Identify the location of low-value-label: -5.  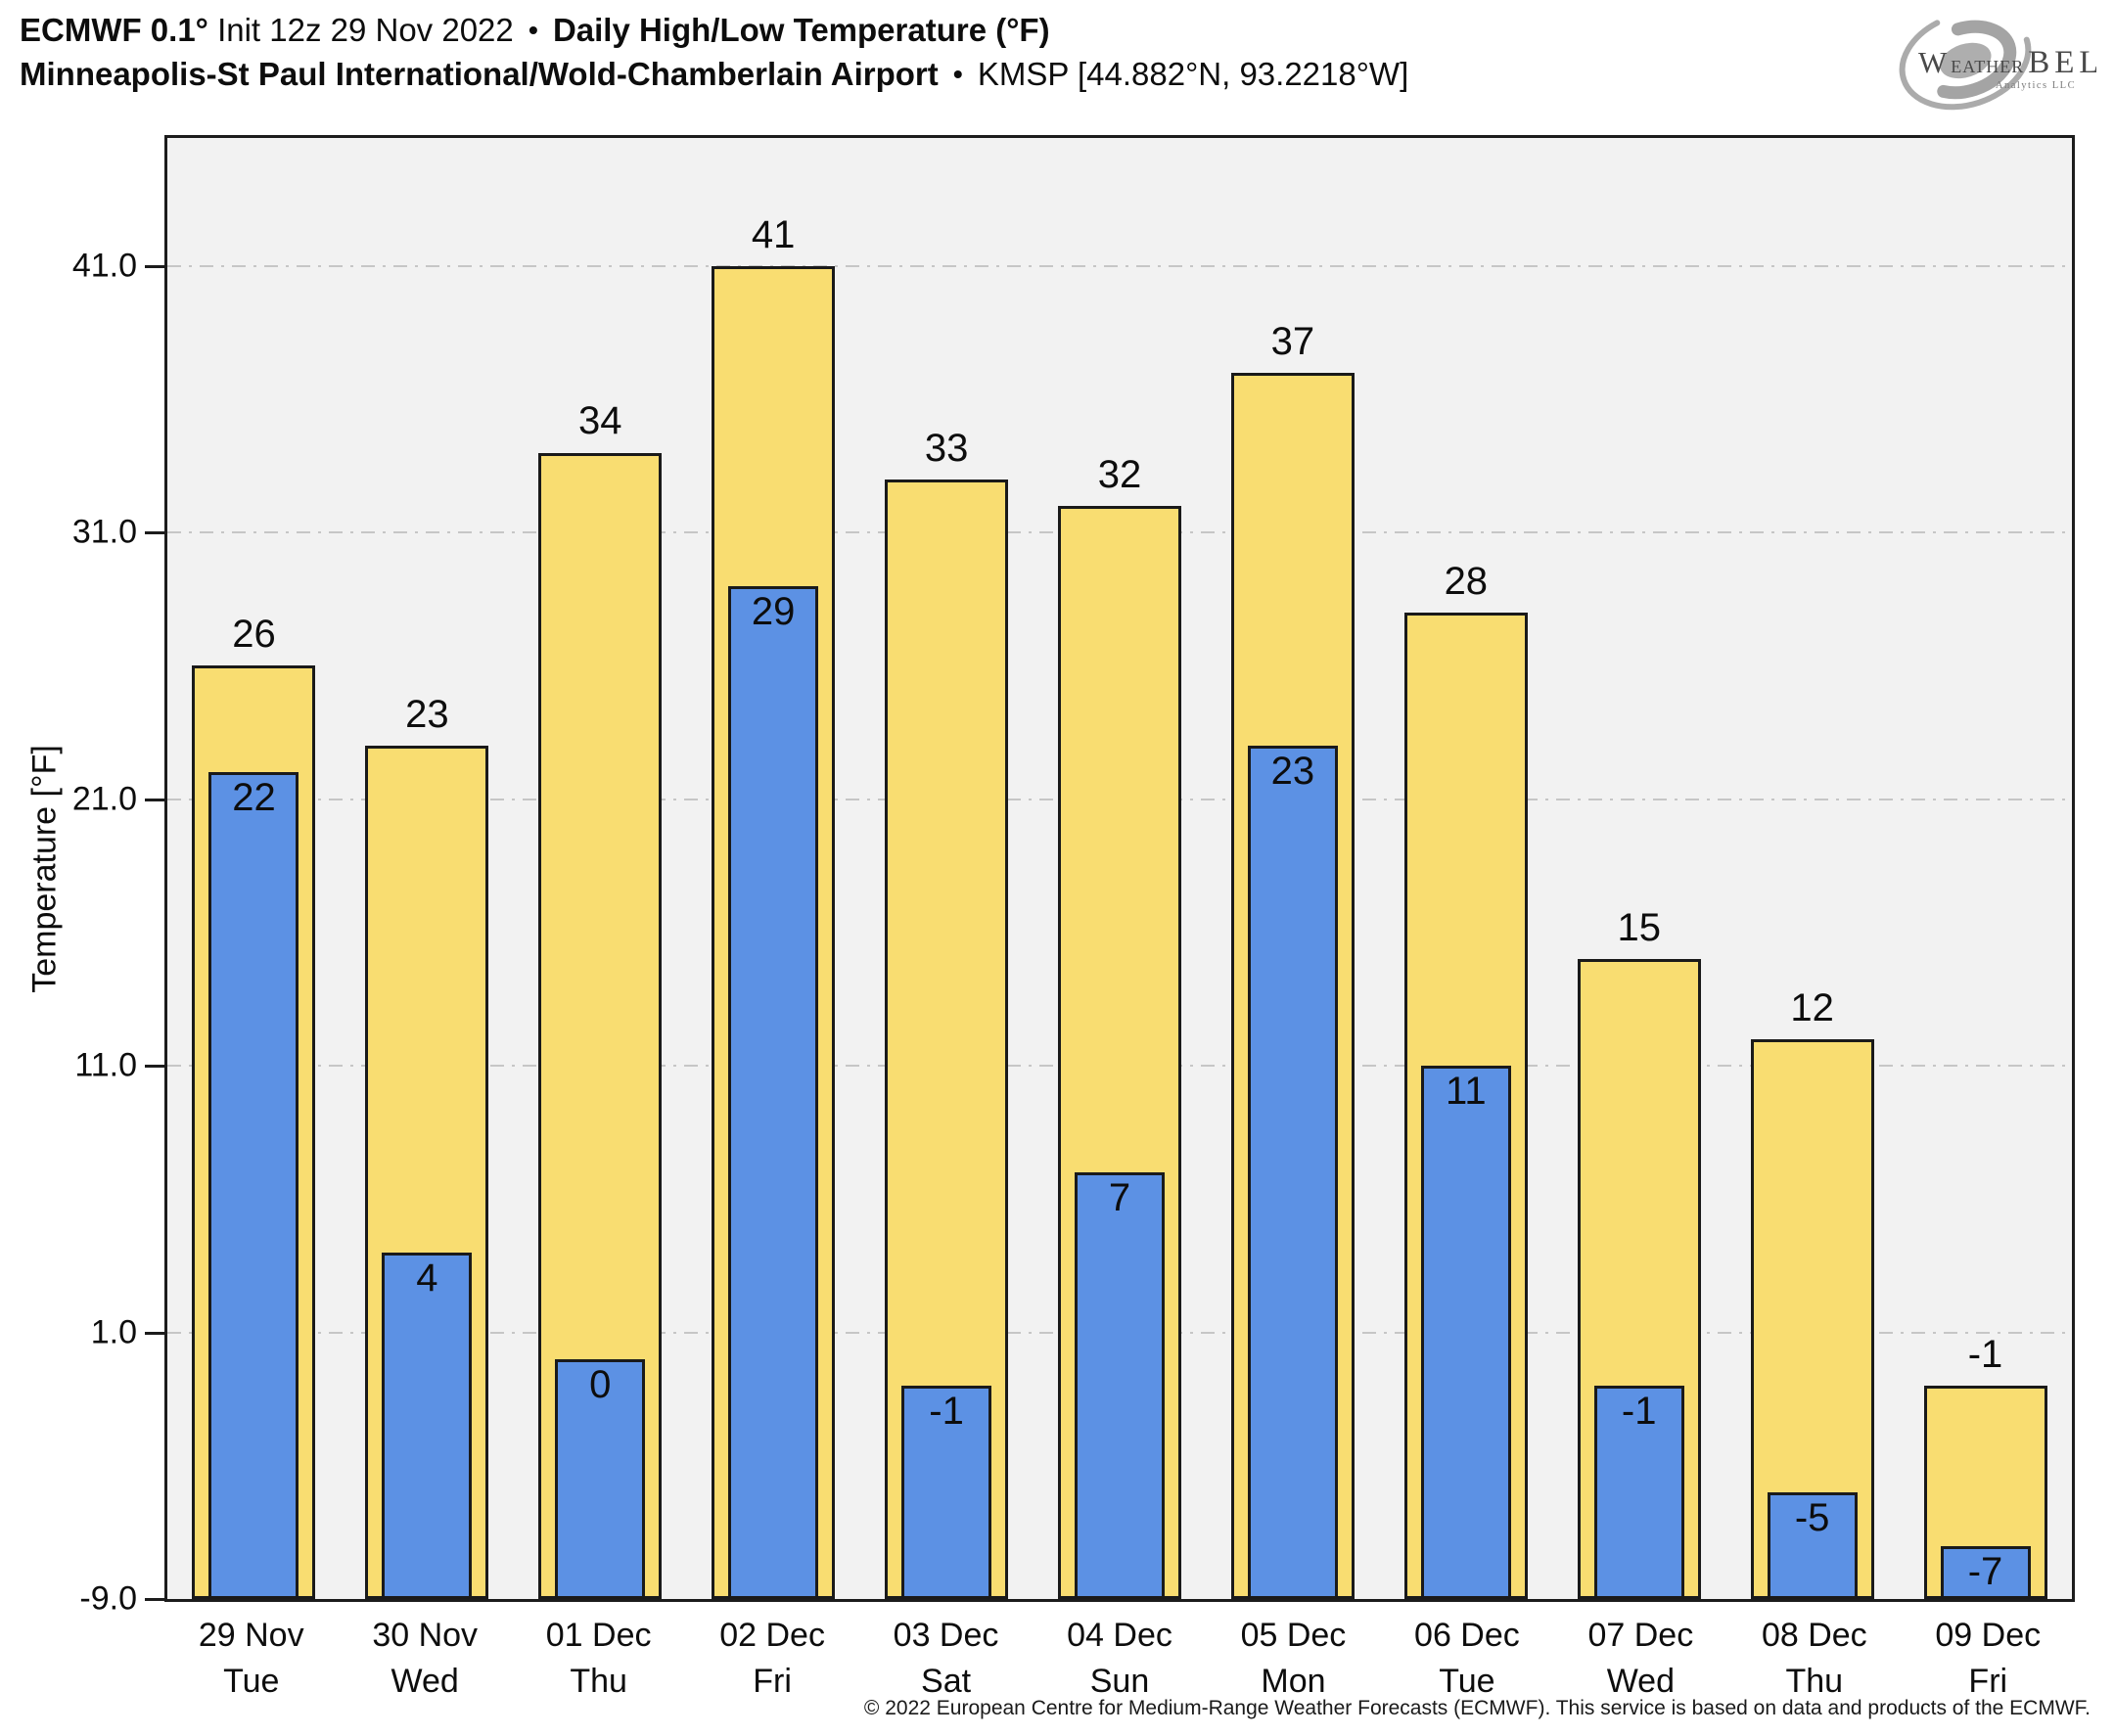
(1812, 1518).